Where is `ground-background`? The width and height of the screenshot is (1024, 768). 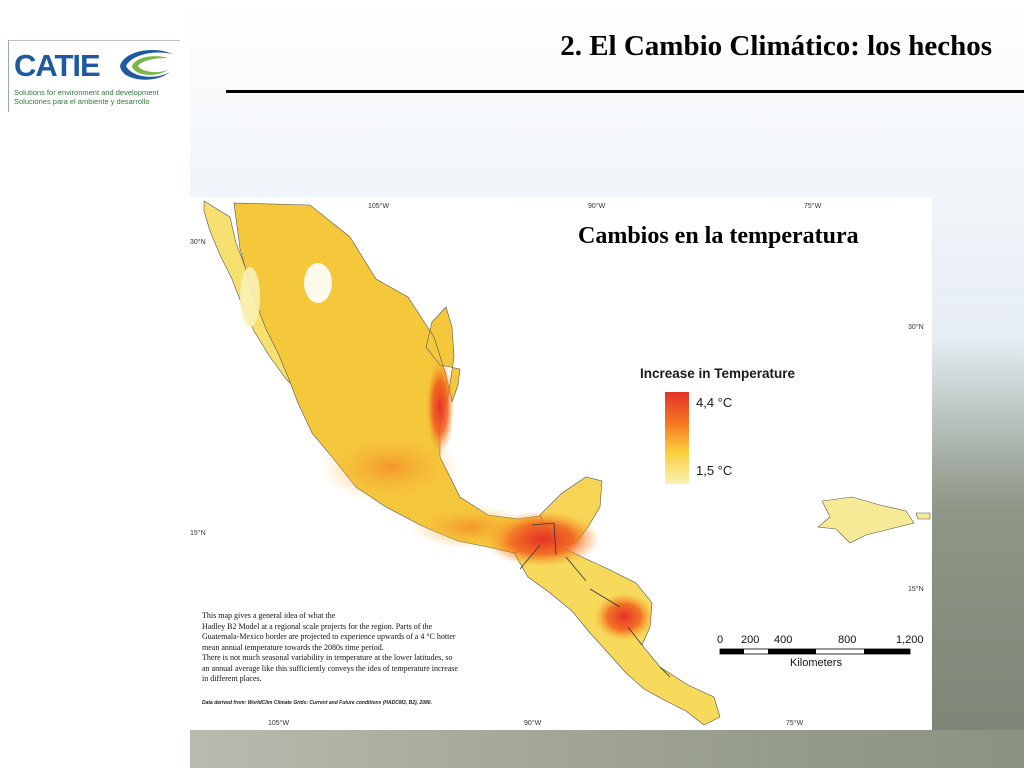
ground-background is located at coordinates (607, 749).